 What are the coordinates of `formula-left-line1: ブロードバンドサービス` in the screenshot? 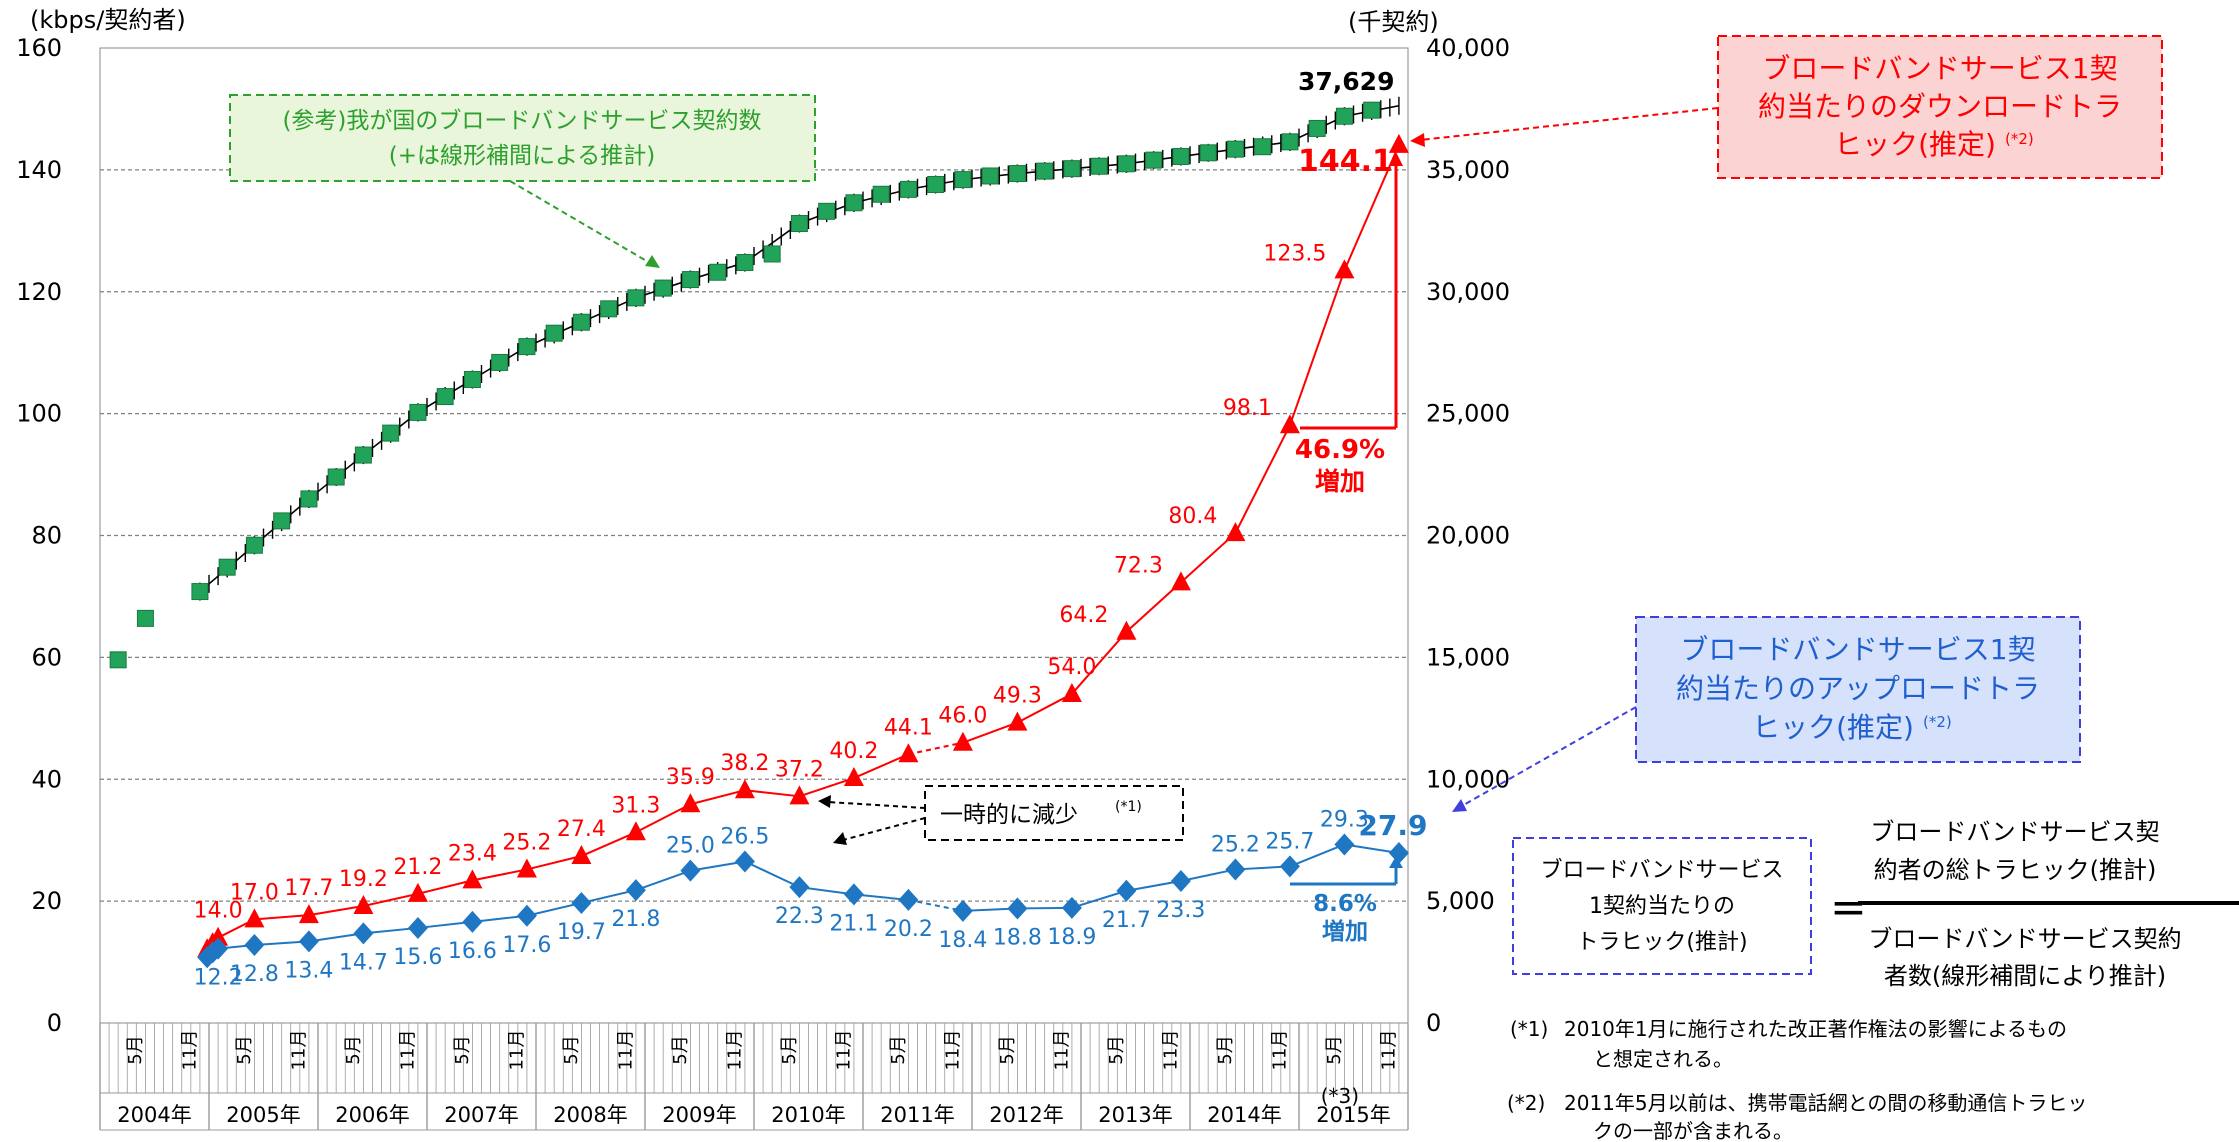 It's located at (1661, 870).